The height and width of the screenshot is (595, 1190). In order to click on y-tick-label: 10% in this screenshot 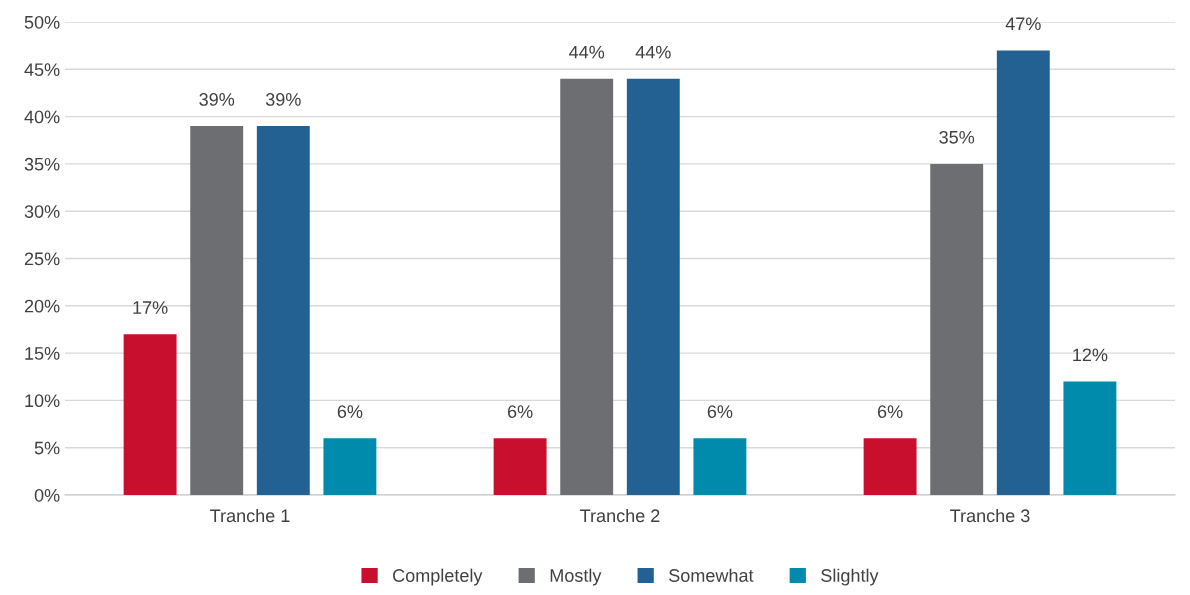, I will do `click(42, 401)`.